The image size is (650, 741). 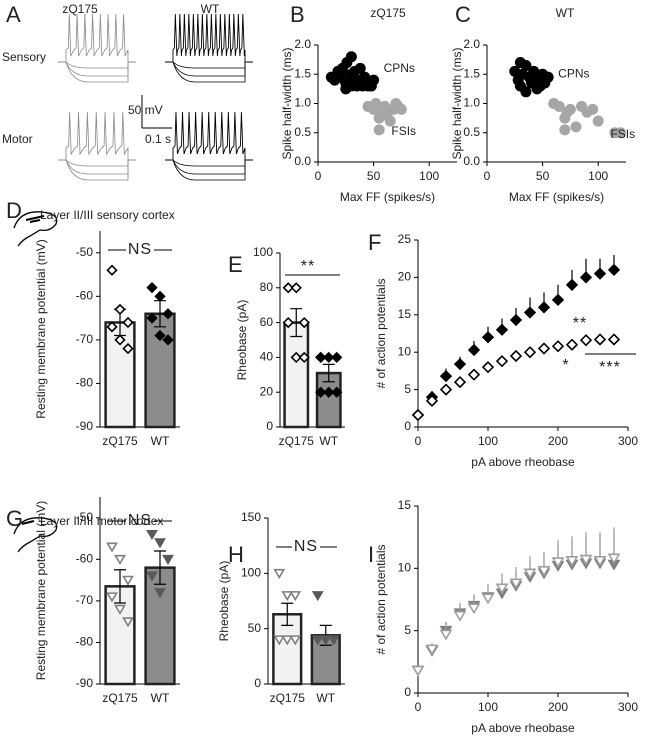 I want to click on y-tick-label: 0.5, so click(x=471, y=132).